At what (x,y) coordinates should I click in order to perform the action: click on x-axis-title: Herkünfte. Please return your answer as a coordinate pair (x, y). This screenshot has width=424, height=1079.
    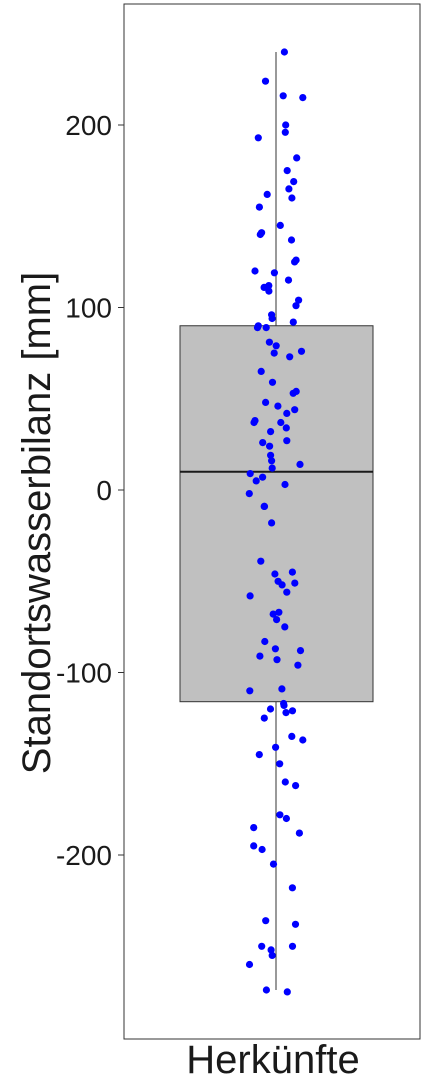
    Looking at the image, I should click on (272, 1058).